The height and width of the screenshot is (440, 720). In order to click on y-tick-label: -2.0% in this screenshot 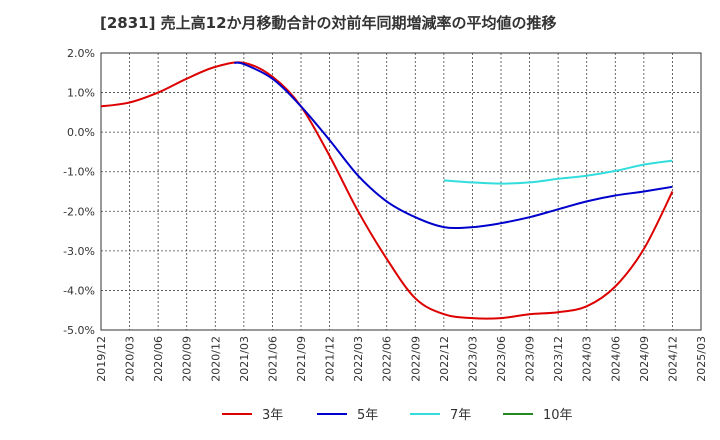, I will do `click(79, 211)`.